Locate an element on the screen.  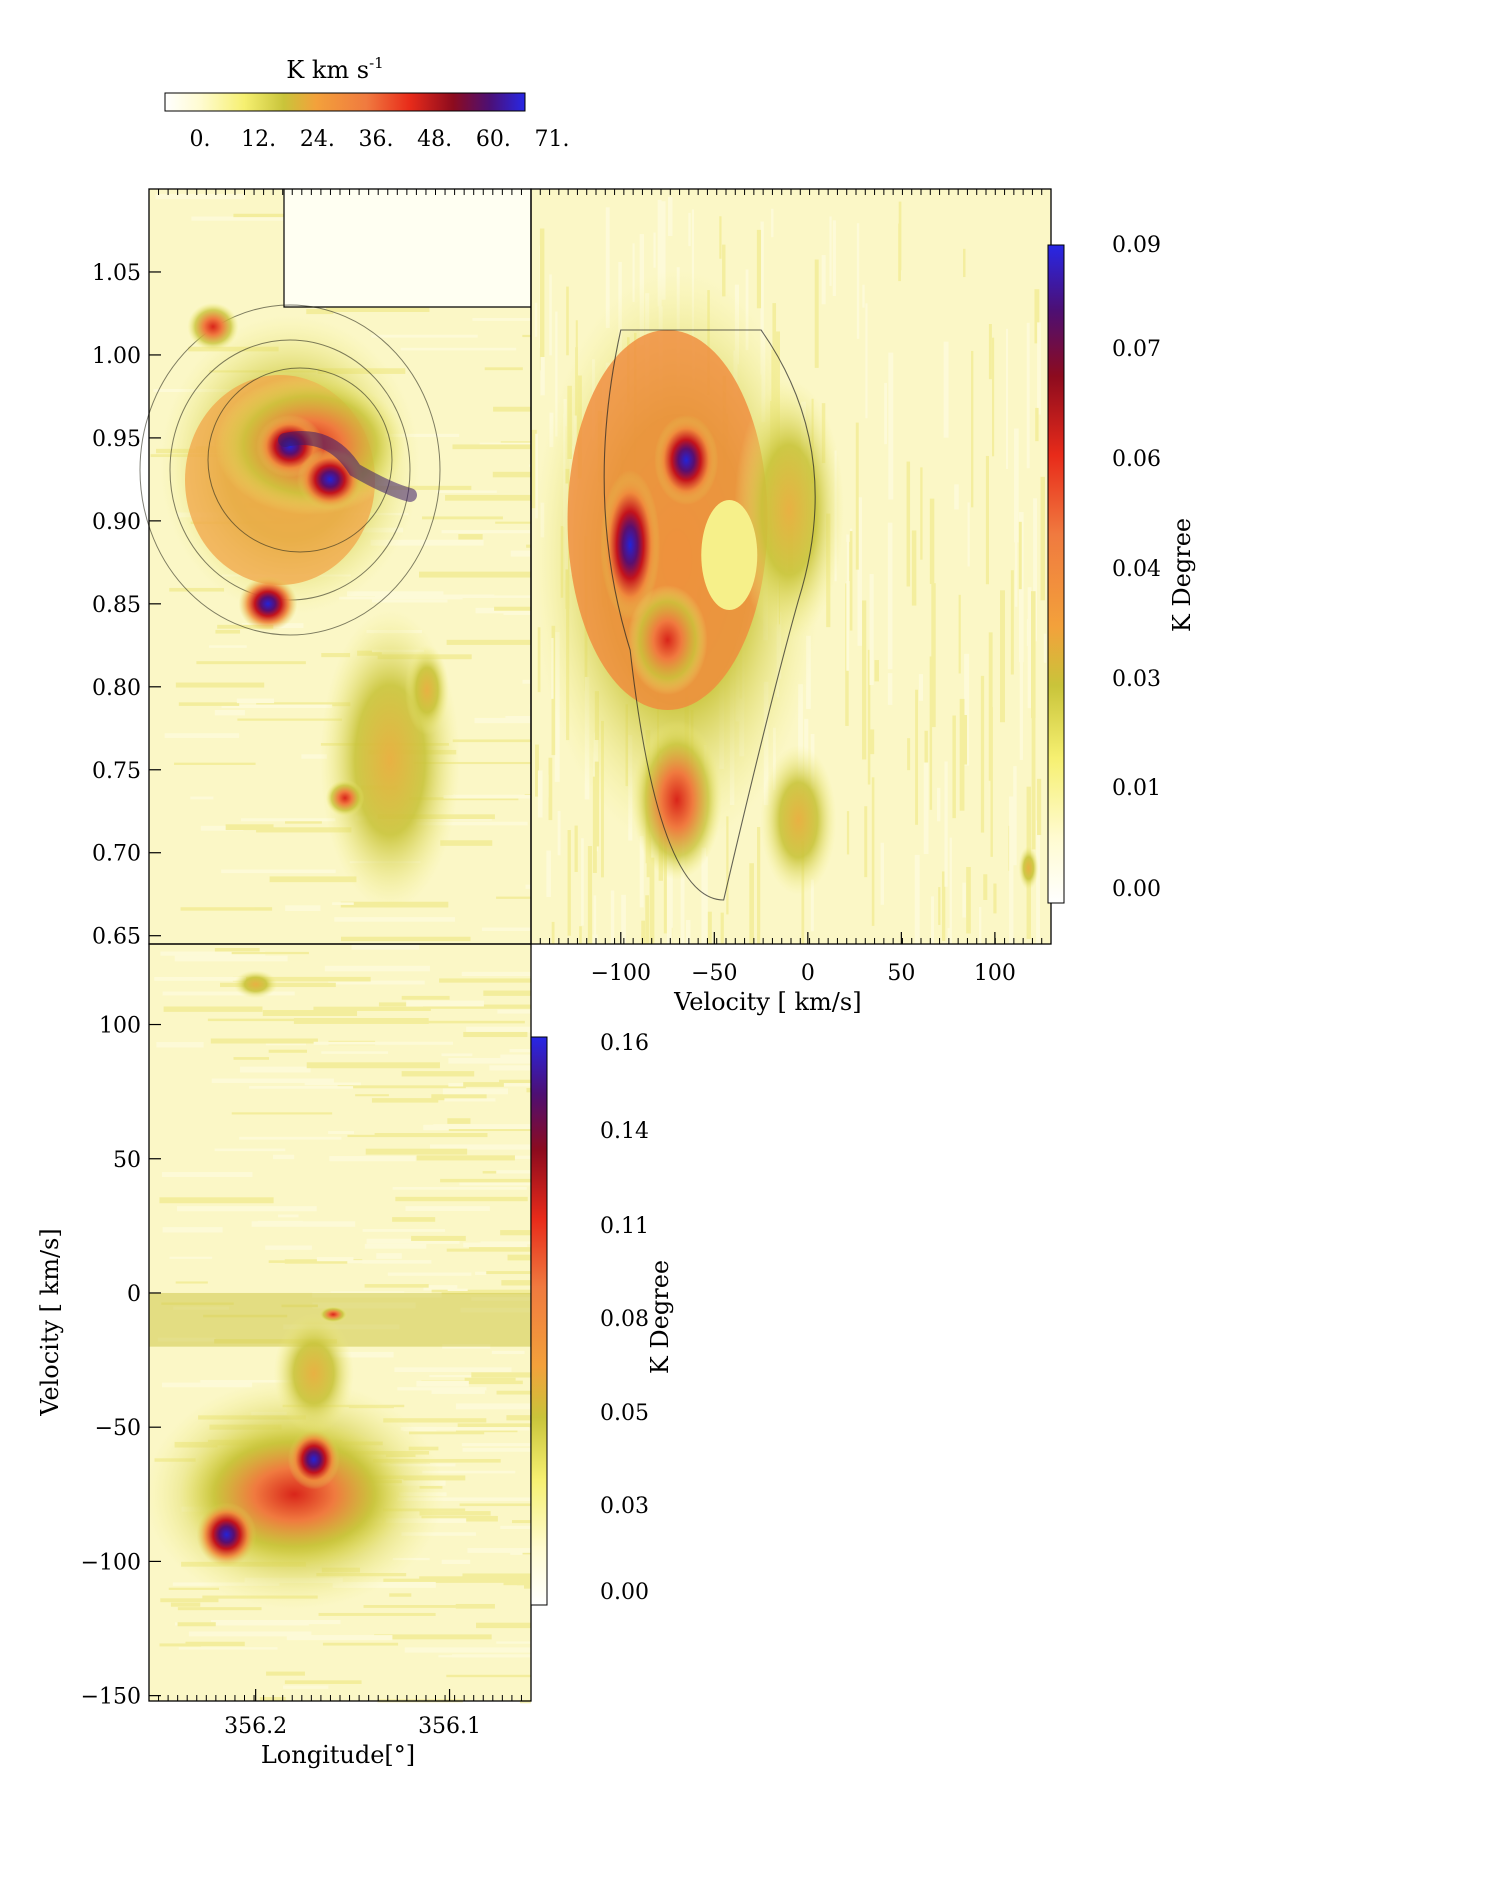
latvel-xtick-label: −100 is located at coordinates (621, 973).